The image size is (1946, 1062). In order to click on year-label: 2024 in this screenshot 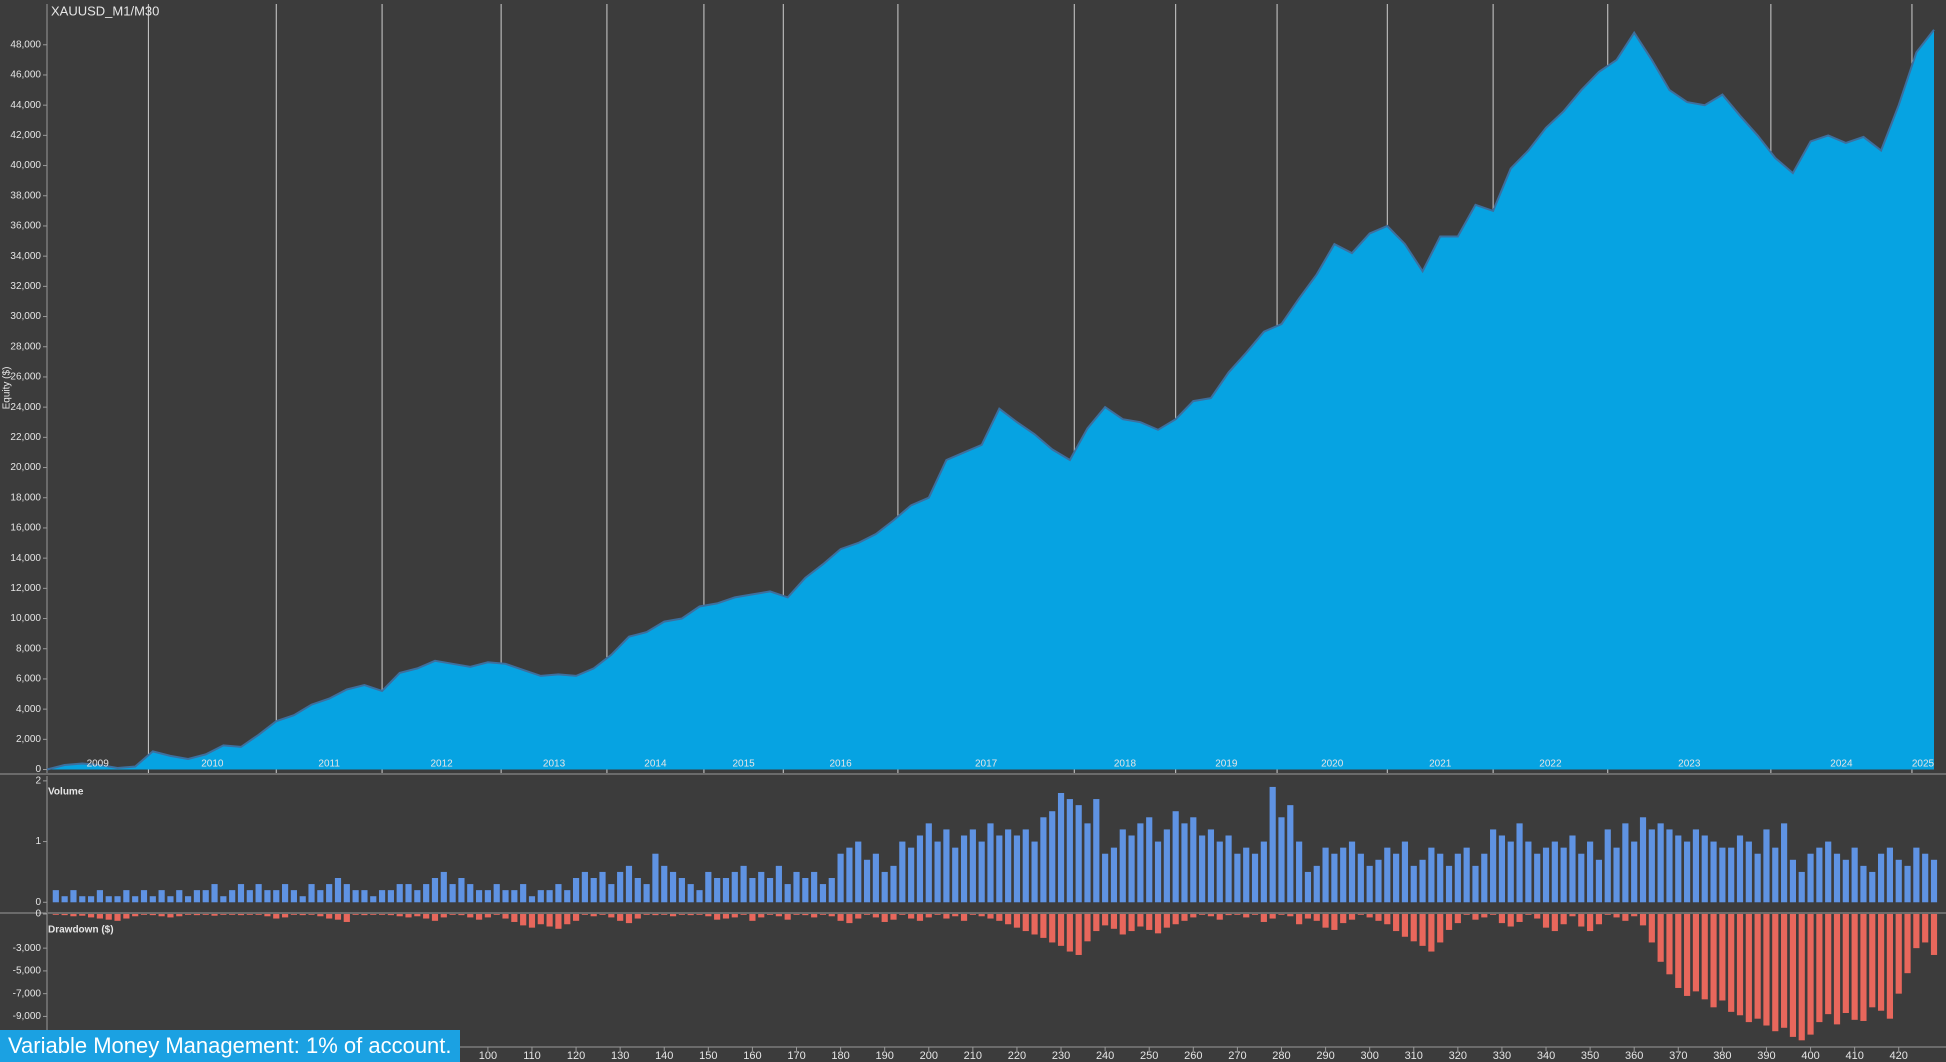, I will do `click(1841, 764)`.